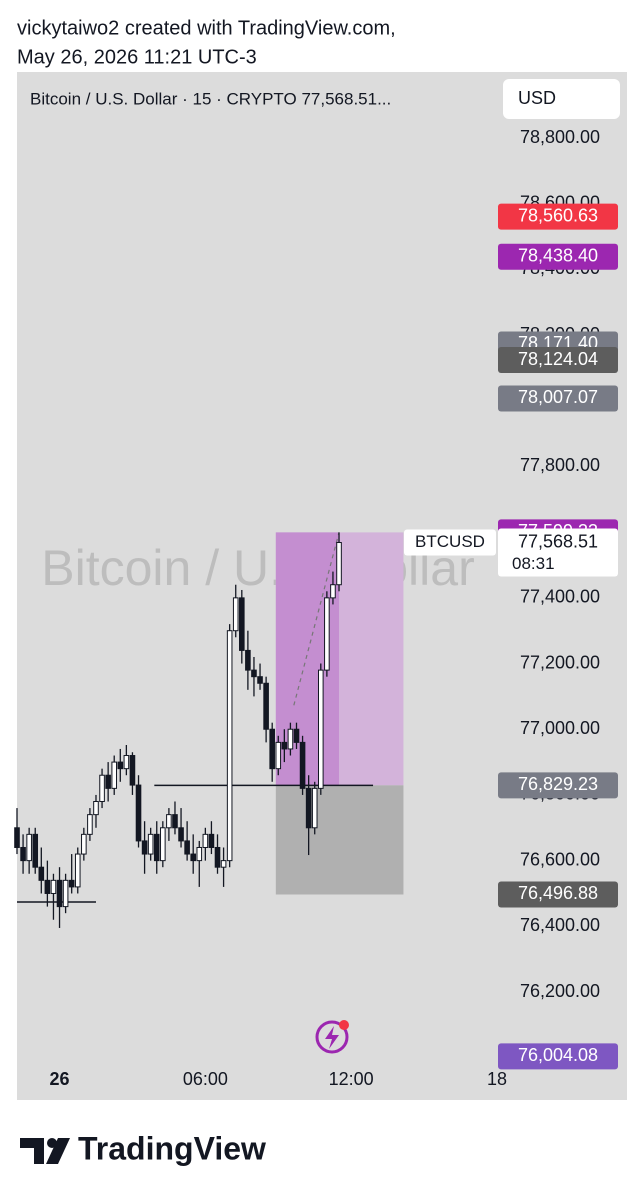 This screenshot has height=1204, width=643. I want to click on y-tick-label: 78,800.00, so click(560, 137).